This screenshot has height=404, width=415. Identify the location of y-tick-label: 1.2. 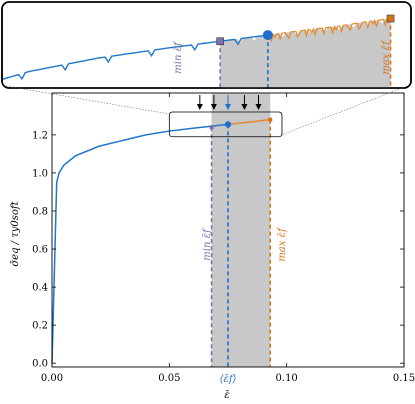
(40, 135).